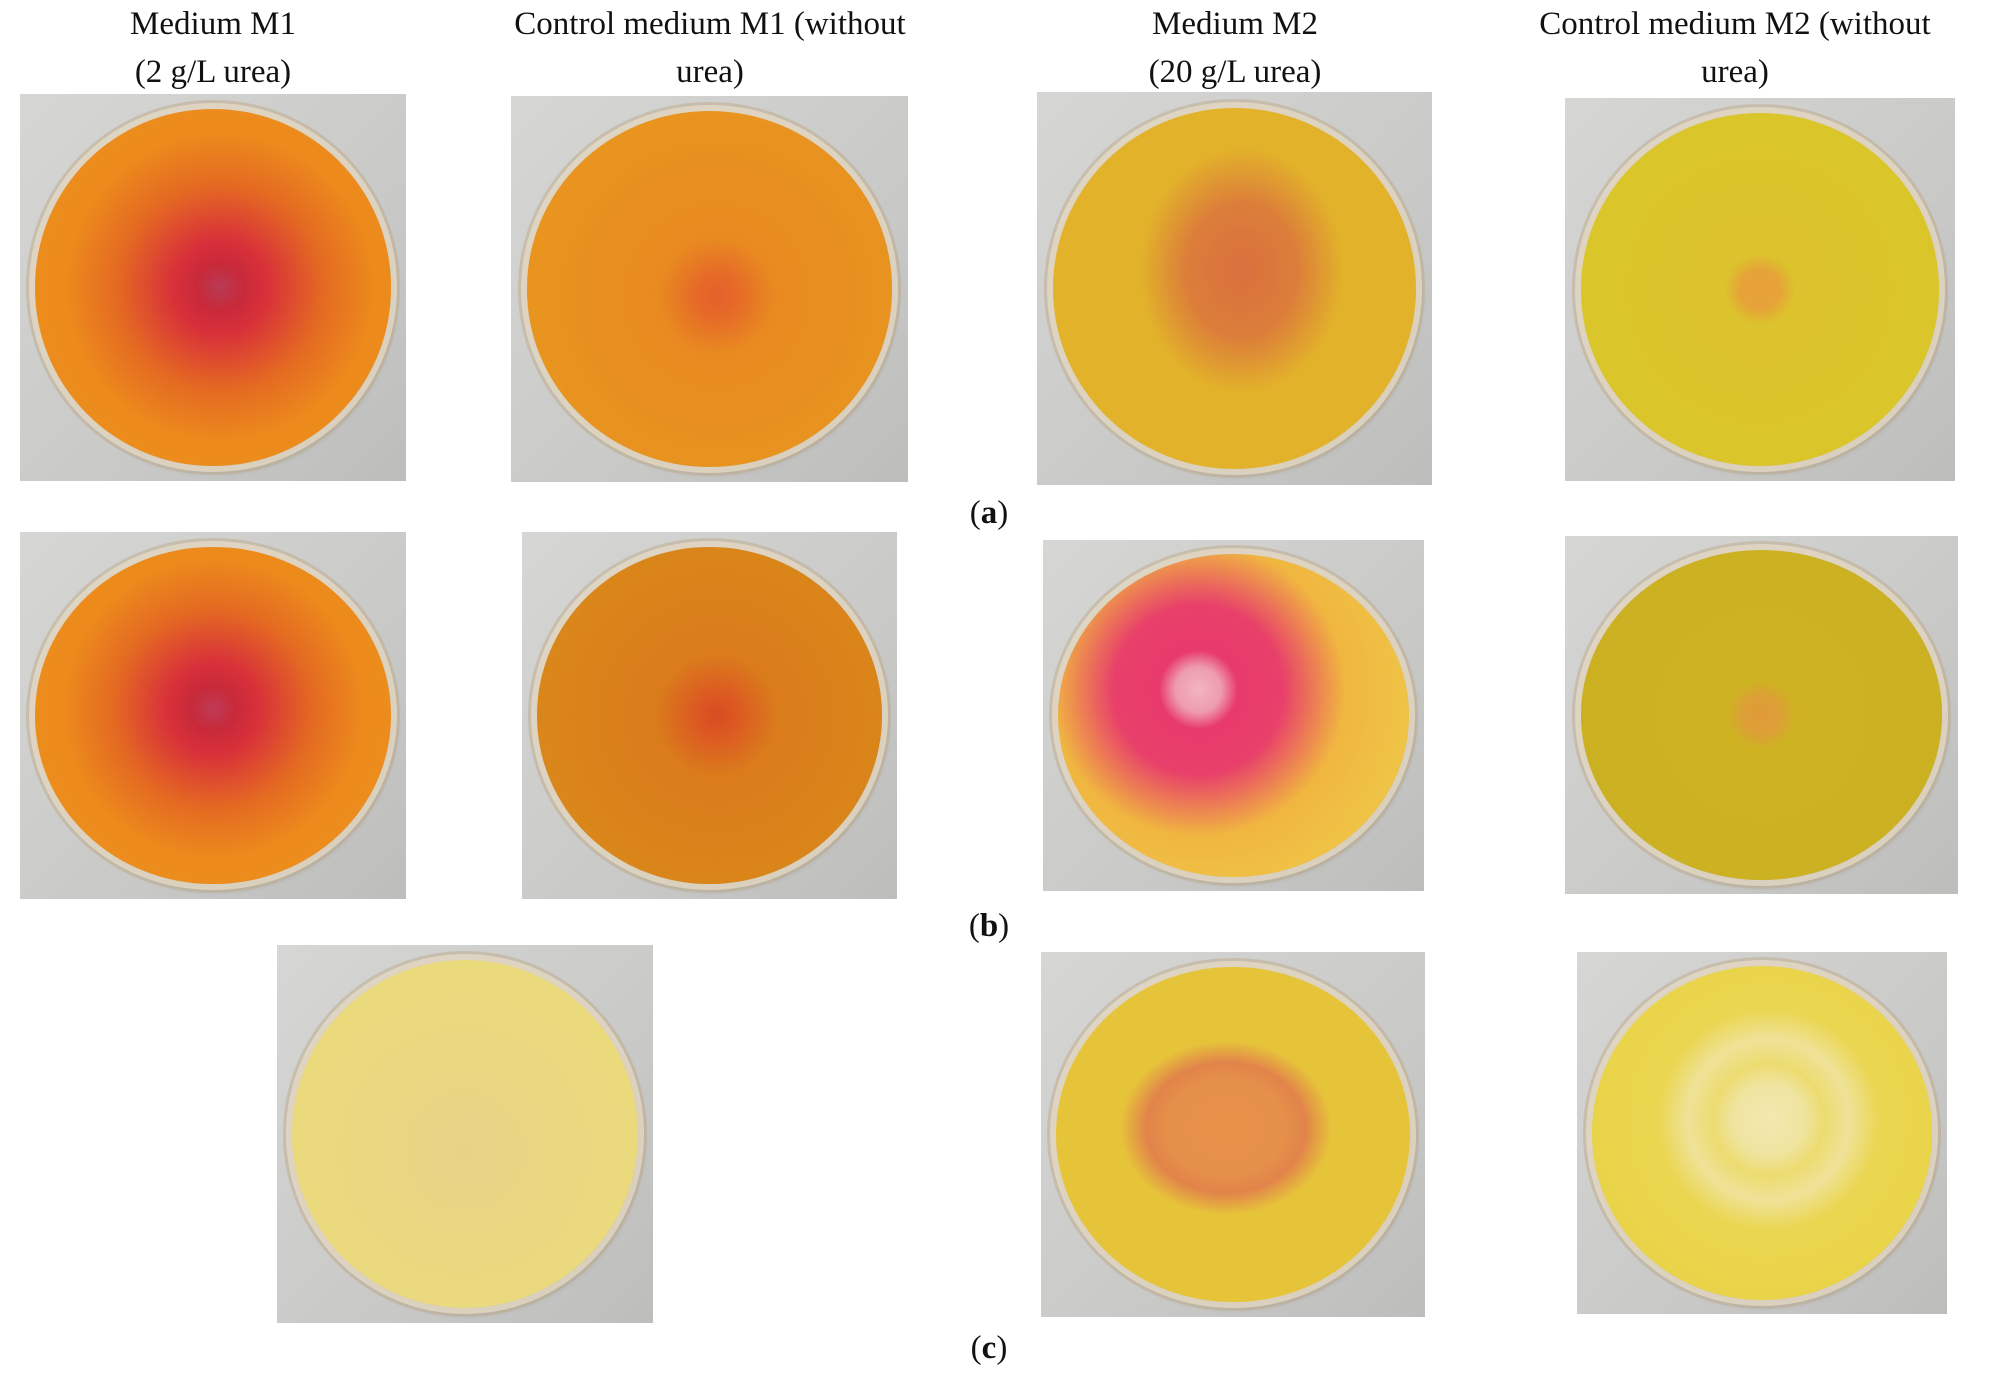  Describe the element at coordinates (710, 48) in the screenshot. I see `column-header: Control medium M1 (without urea)` at that location.